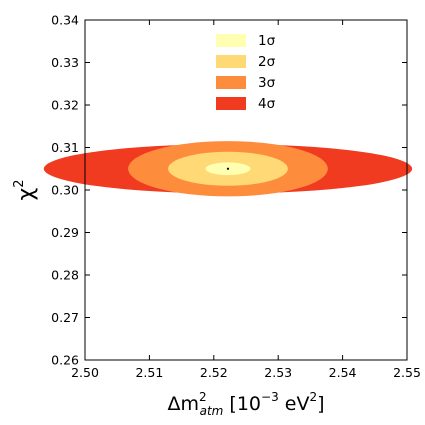 This screenshot has height=425, width=425. I want to click on legend-label-1sigma: 1σ, so click(267, 41).